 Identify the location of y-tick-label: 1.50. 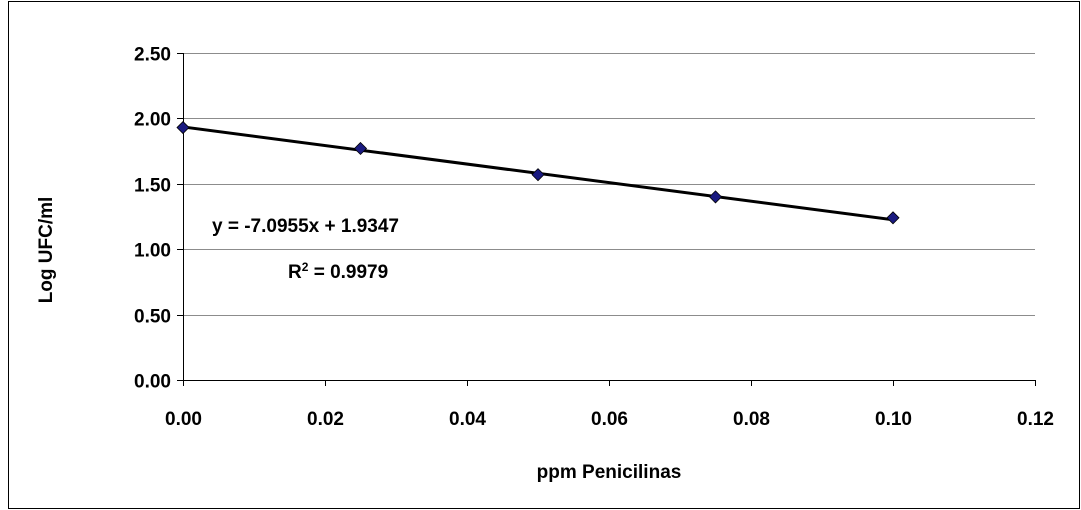
(152, 186).